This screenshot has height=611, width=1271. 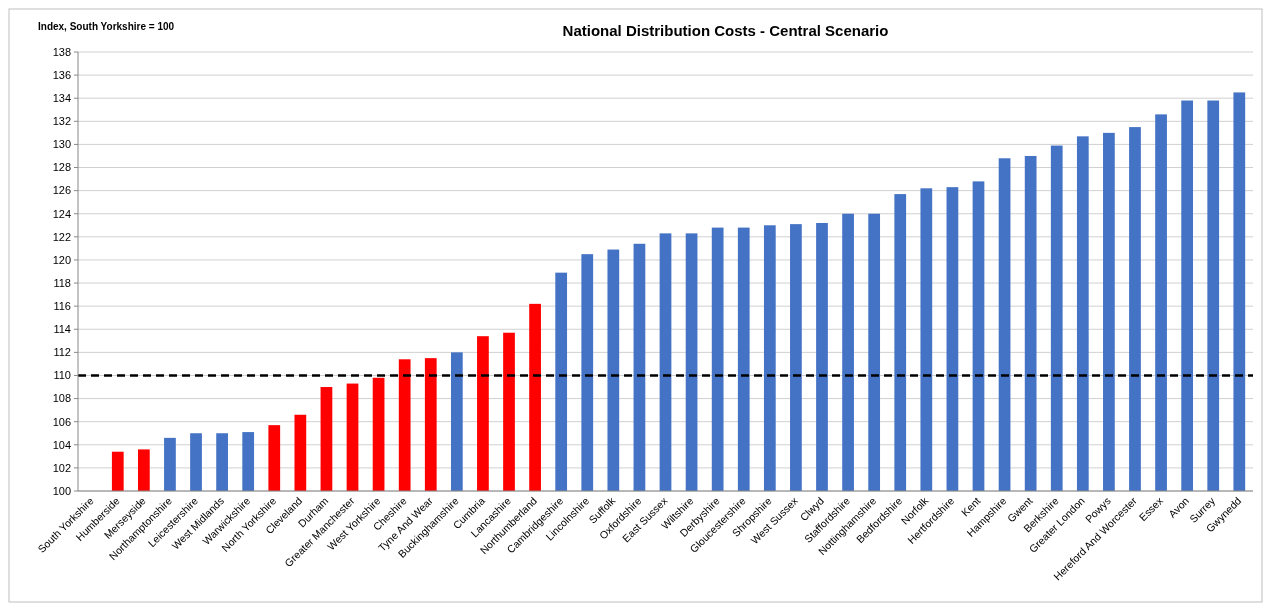 I want to click on y-tick-label: 118, so click(x=62, y=282).